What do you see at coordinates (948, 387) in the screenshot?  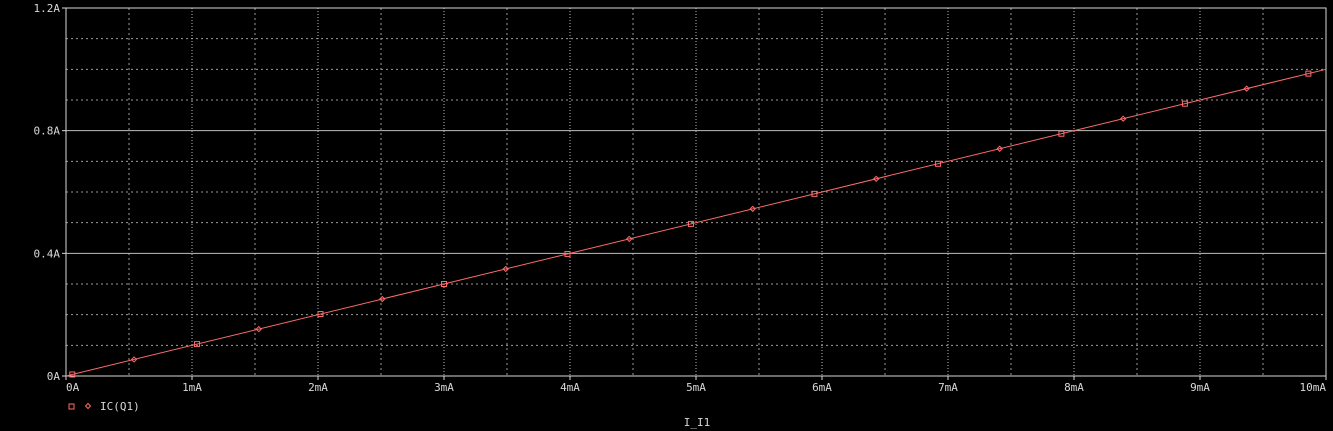 I see `x-tick-label: 7mA` at bounding box center [948, 387].